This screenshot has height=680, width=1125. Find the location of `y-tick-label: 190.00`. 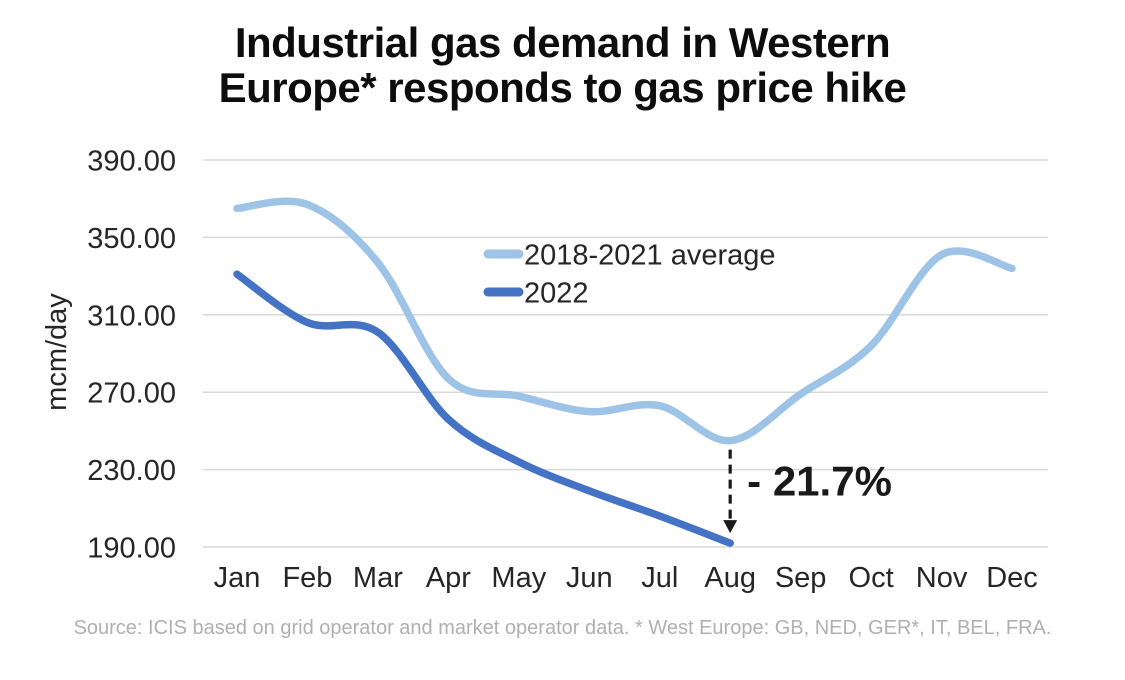

y-tick-label: 190.00 is located at coordinates (131, 549).